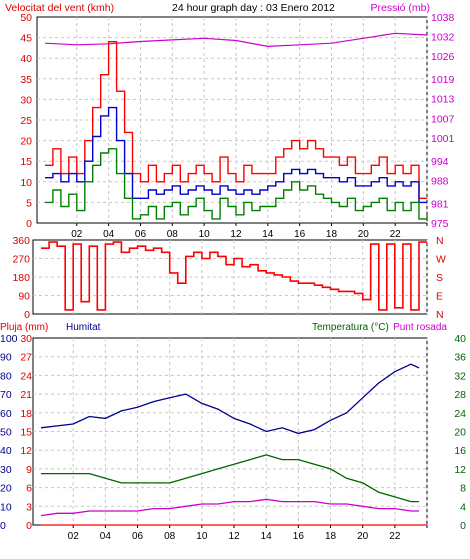  What do you see at coordinates (26, 414) in the screenshot?
I see `rain-tick-label: 18` at bounding box center [26, 414].